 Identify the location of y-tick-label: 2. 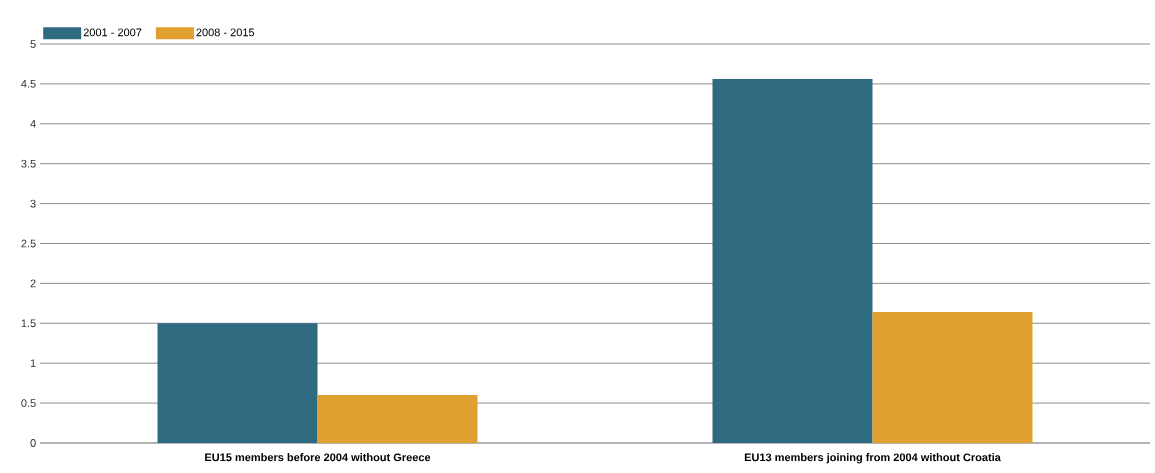
(33, 283).